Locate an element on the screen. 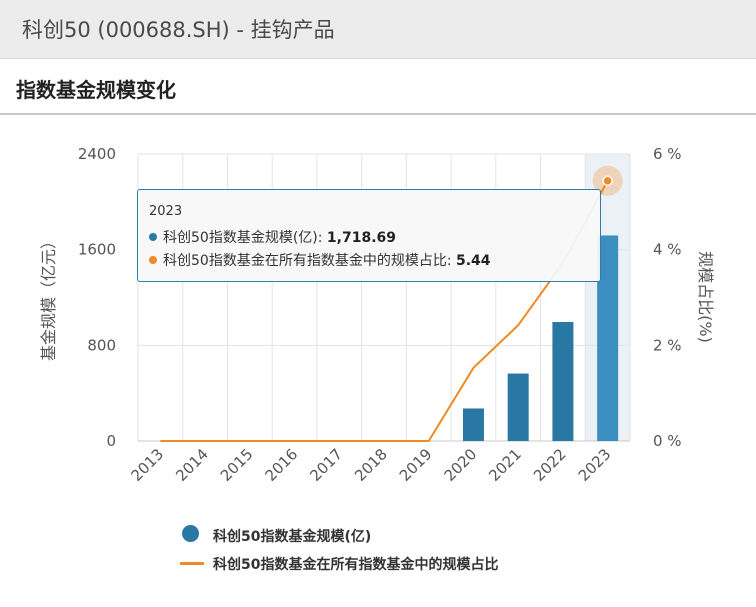 The height and width of the screenshot is (607, 756). y-tick-label: 1600 is located at coordinates (97, 250).